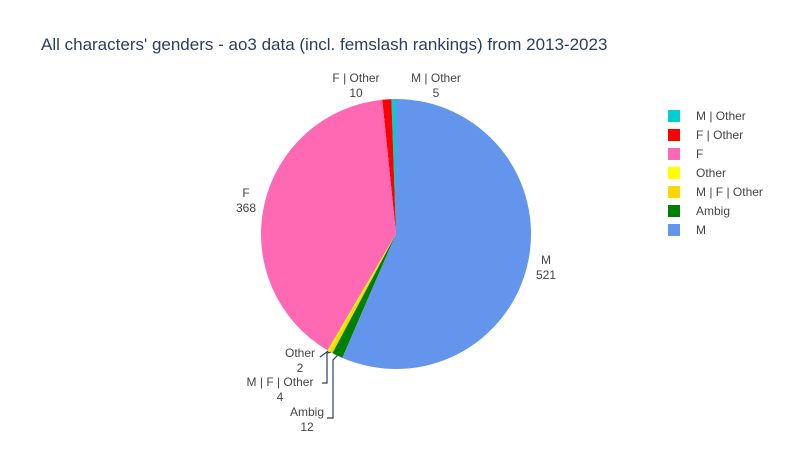 The width and height of the screenshot is (793, 450). What do you see at coordinates (437, 234) in the screenshot?
I see `pie-slice-m` at bounding box center [437, 234].